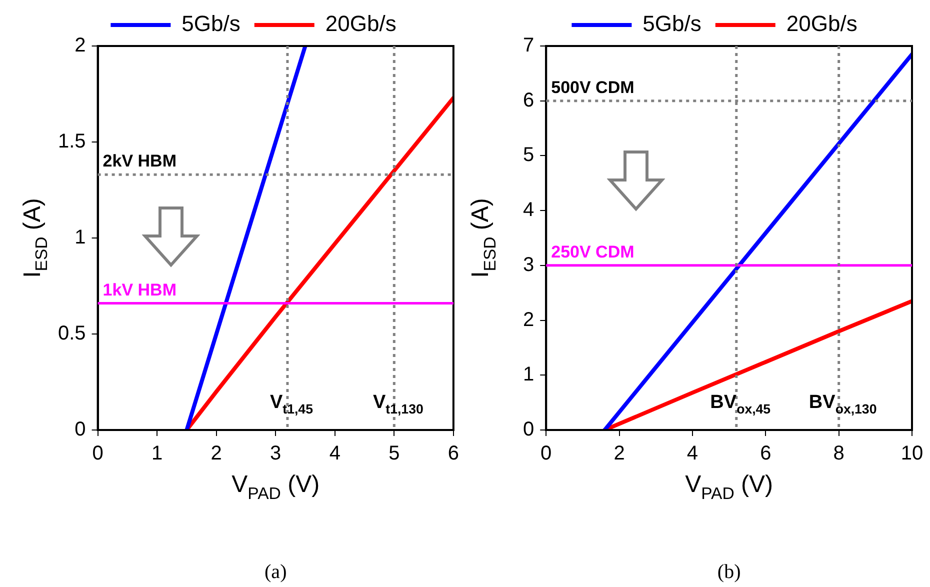  What do you see at coordinates (528, 210) in the screenshot?
I see `y-tick-label: 4` at bounding box center [528, 210].